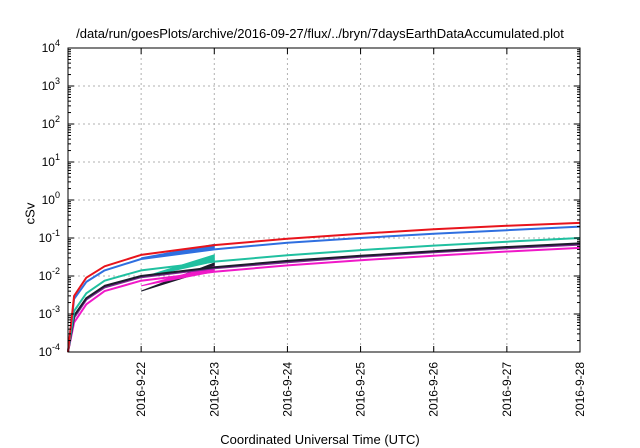 Image resolution: width=640 pixels, height=448 pixels. I want to click on y-tick-label: 10⁻⁴, so click(49, 350).